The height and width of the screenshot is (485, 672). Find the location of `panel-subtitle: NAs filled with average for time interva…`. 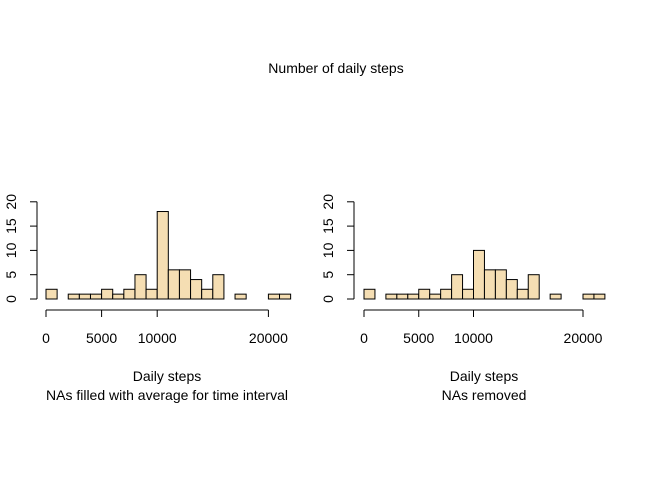

panel-subtitle: NAs filled with average for time interva… is located at coordinates (167, 395).